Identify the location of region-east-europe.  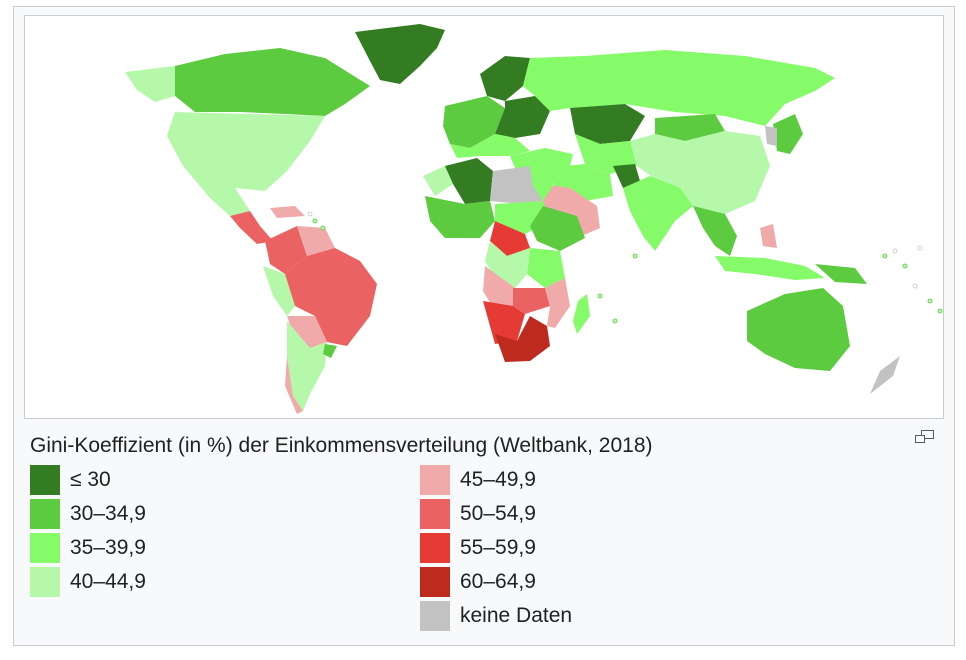
(522, 117).